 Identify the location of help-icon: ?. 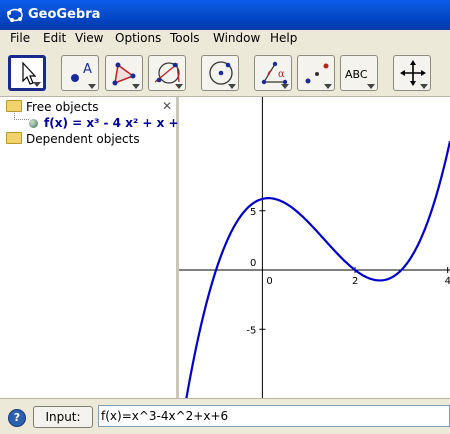
(17, 418).